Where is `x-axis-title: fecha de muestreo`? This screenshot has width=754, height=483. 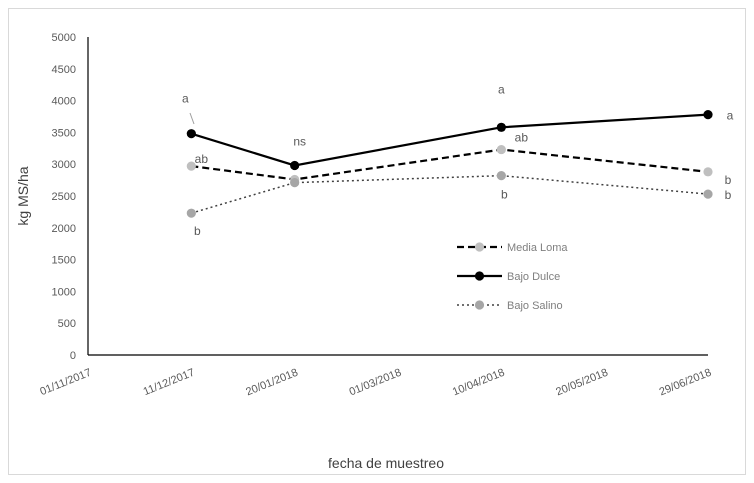
x-axis-title: fecha de muestreo is located at coordinates (386, 463).